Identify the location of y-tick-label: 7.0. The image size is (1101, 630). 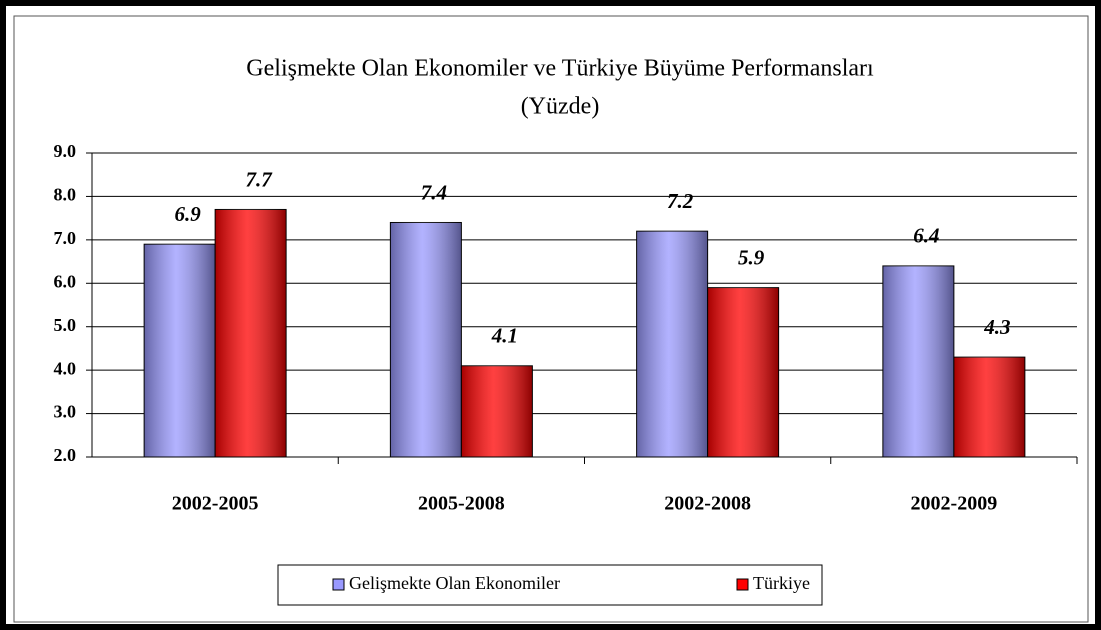
(65, 238).